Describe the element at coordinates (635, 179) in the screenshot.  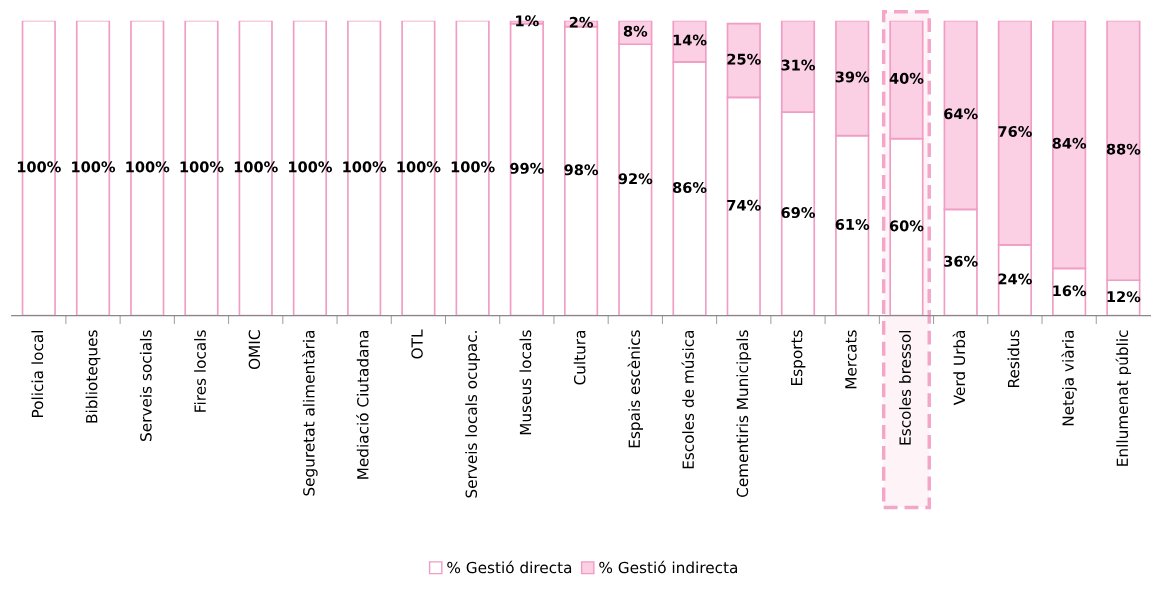
I see `data-label: 92%` at that location.